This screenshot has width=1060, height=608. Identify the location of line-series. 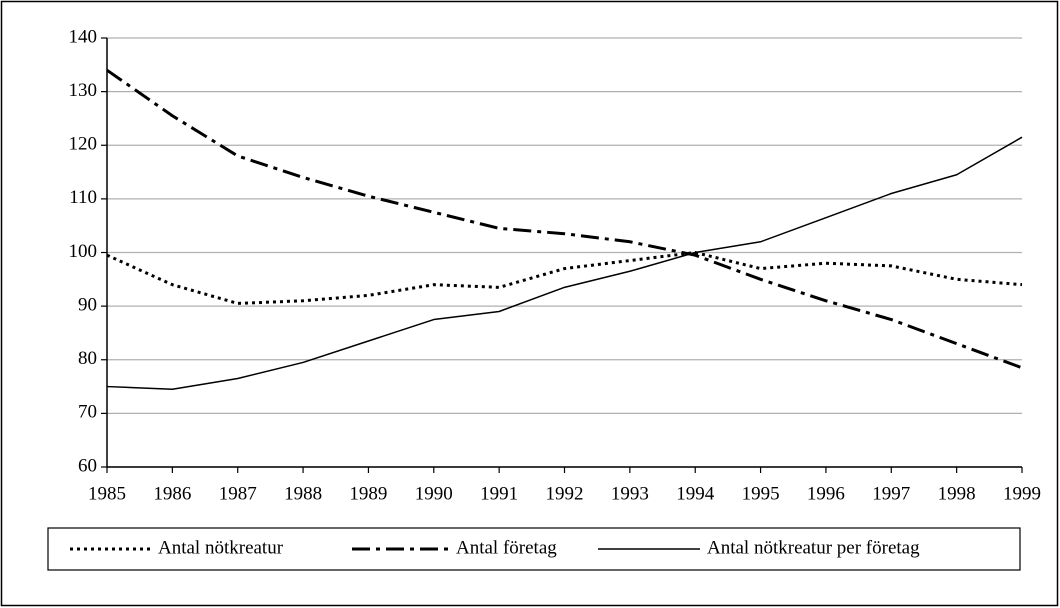
(564, 278).